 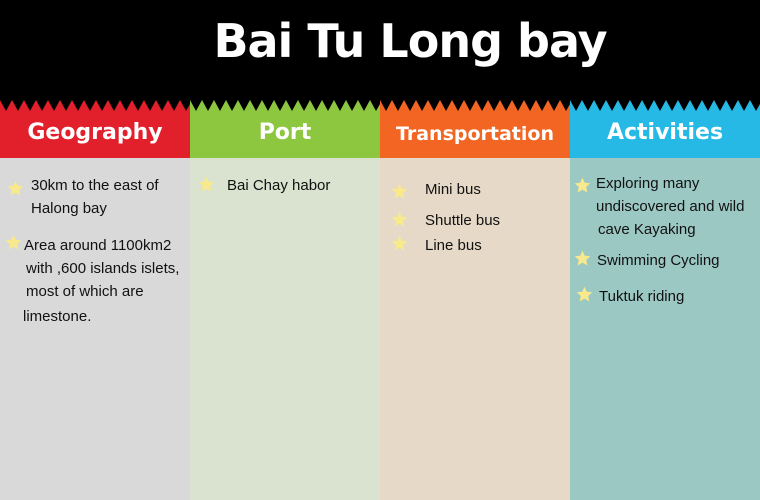 I want to click on port-heading-bar: Port, so click(x=285, y=135).